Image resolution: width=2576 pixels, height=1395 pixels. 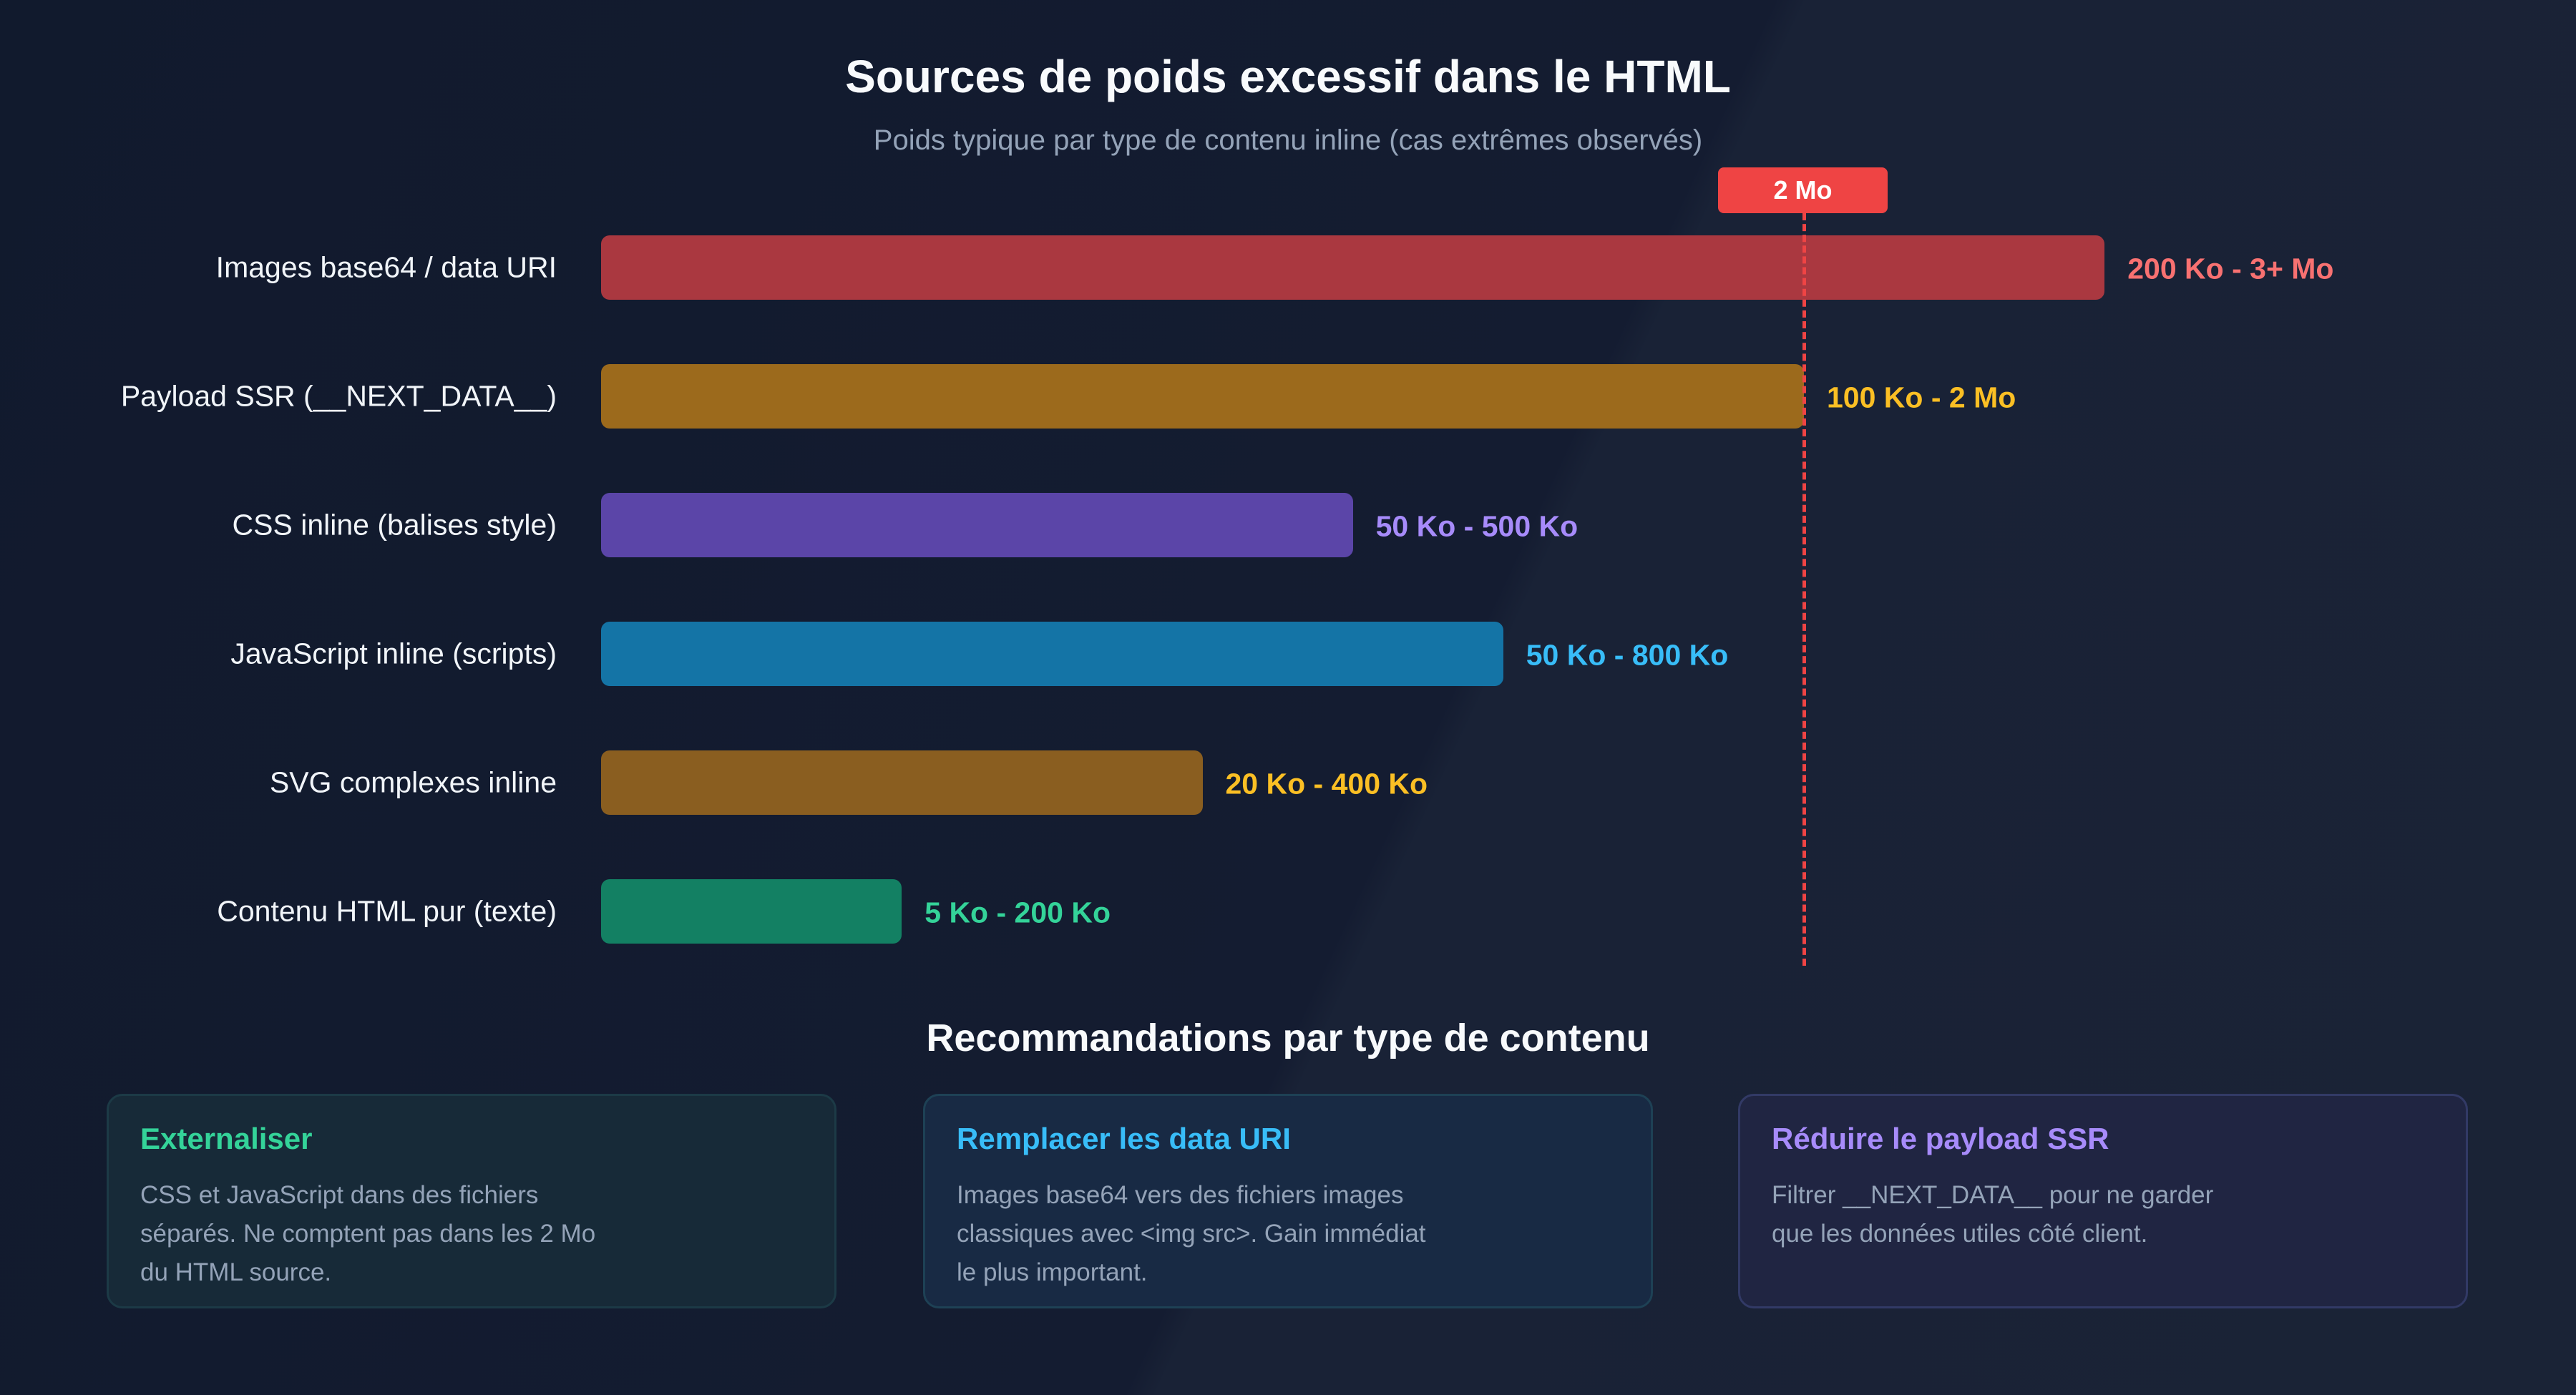 What do you see at coordinates (1288, 1038) in the screenshot?
I see `recommendations-title: Recommandations par type de contenu` at bounding box center [1288, 1038].